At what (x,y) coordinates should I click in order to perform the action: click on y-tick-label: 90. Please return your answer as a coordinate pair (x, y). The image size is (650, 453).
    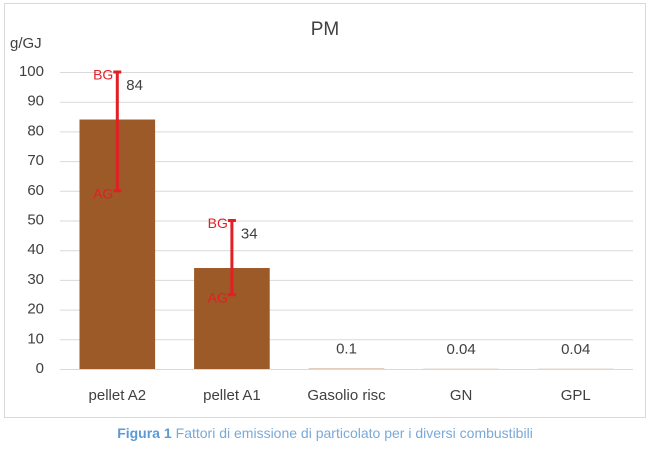
    Looking at the image, I should click on (35, 101).